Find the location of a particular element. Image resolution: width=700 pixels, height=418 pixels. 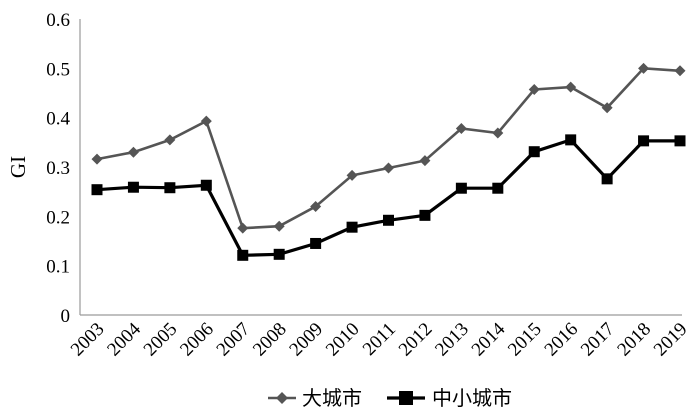

x-tick-label: 2014 is located at coordinates (489, 339).